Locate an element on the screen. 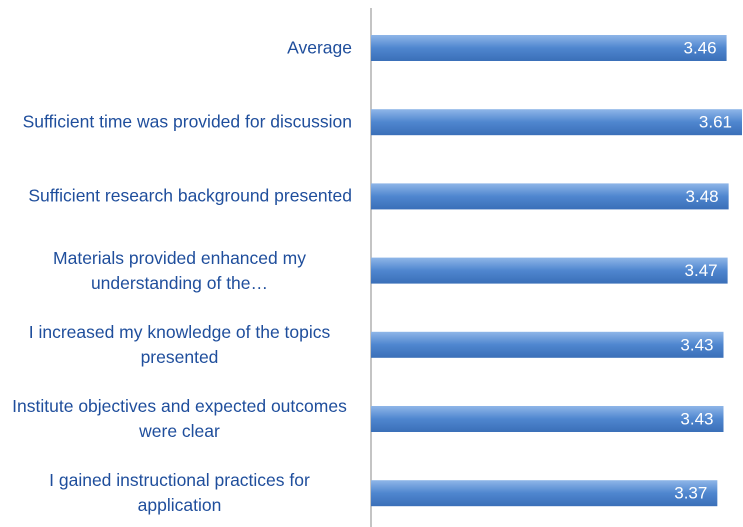 The height and width of the screenshot is (527, 743). value-label: 3.48 is located at coordinates (702, 196).